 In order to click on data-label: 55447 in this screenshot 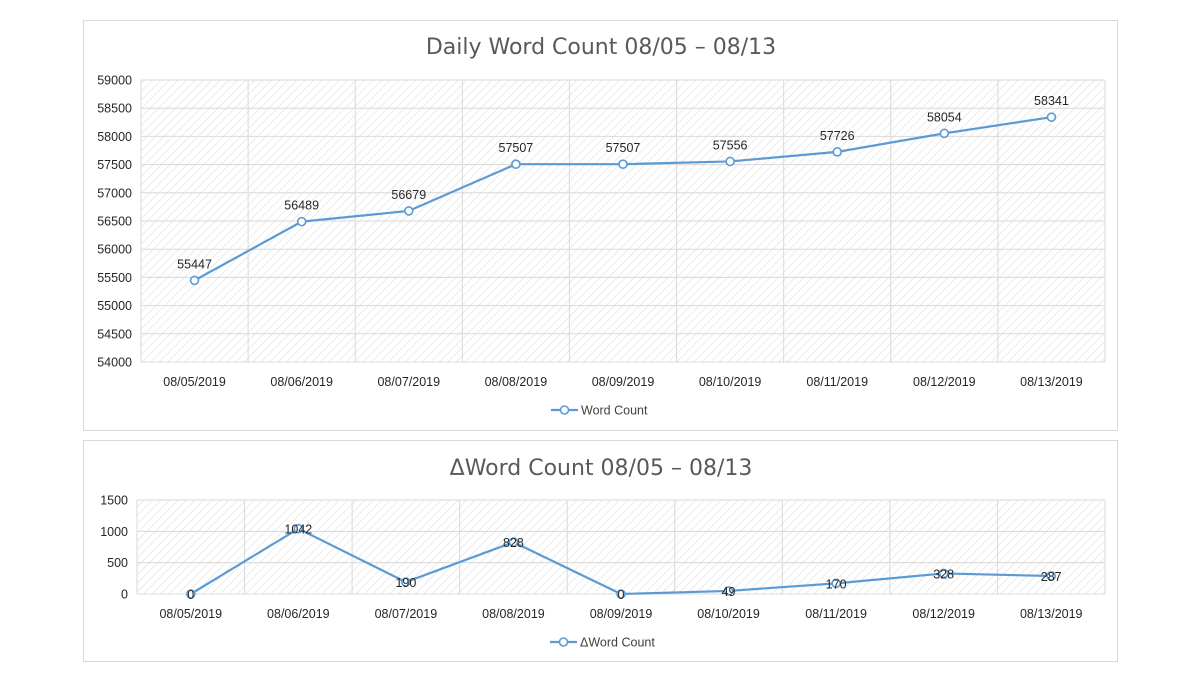, I will do `click(194, 264)`.